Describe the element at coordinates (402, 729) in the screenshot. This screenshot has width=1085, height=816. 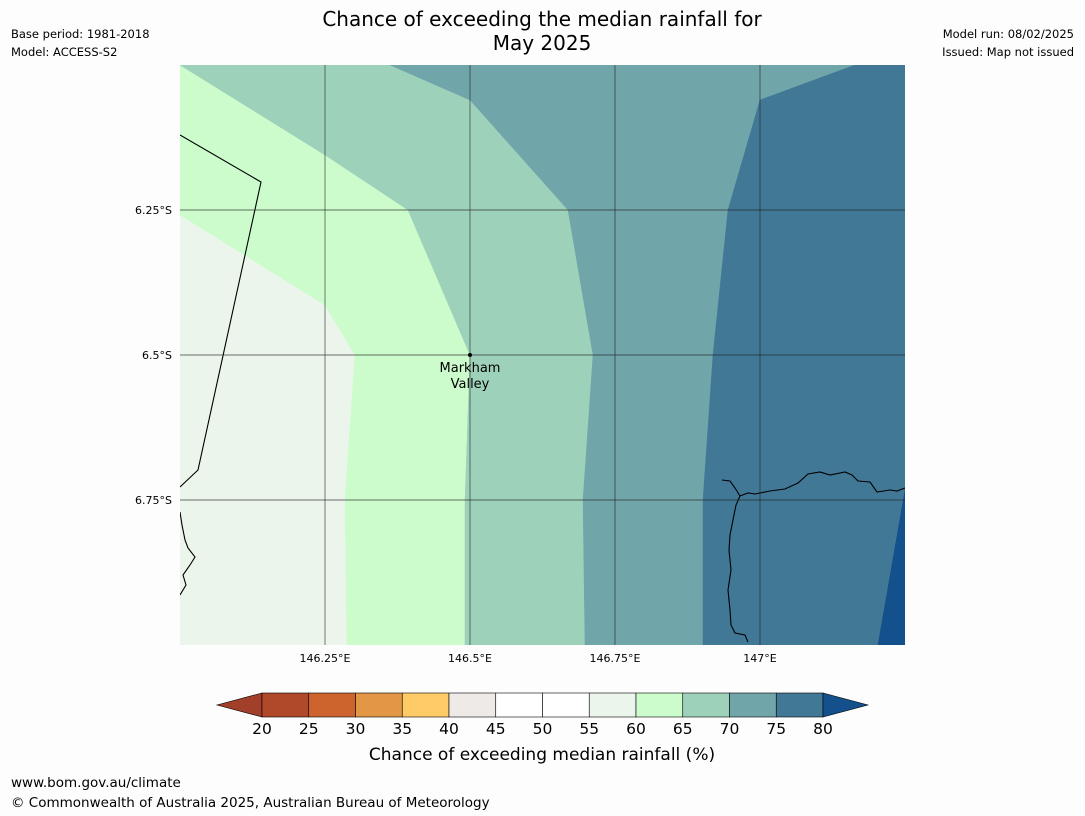
I see `colorbar-tick: 35` at that location.